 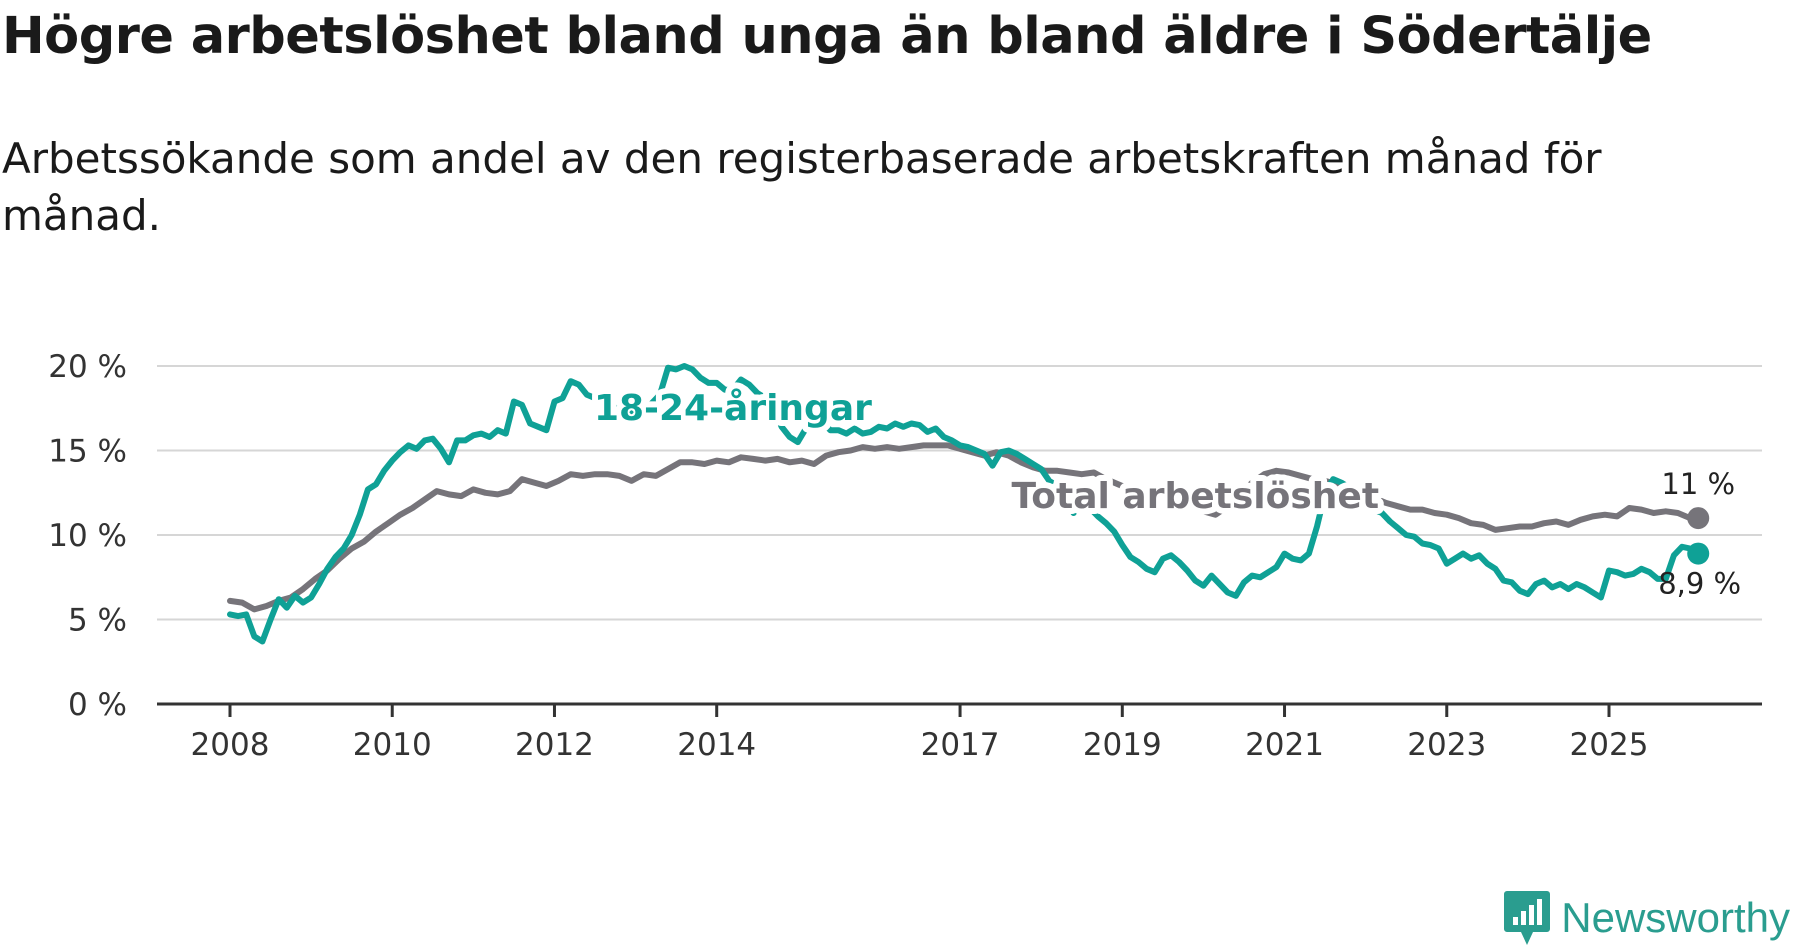 I want to click on x-tick-label: 2019, so click(x=1122, y=745).